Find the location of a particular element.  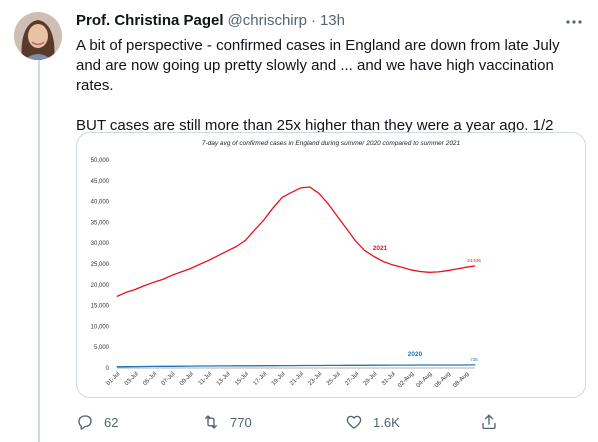

x-tick-label: 23-Jul is located at coordinates (316, 379).